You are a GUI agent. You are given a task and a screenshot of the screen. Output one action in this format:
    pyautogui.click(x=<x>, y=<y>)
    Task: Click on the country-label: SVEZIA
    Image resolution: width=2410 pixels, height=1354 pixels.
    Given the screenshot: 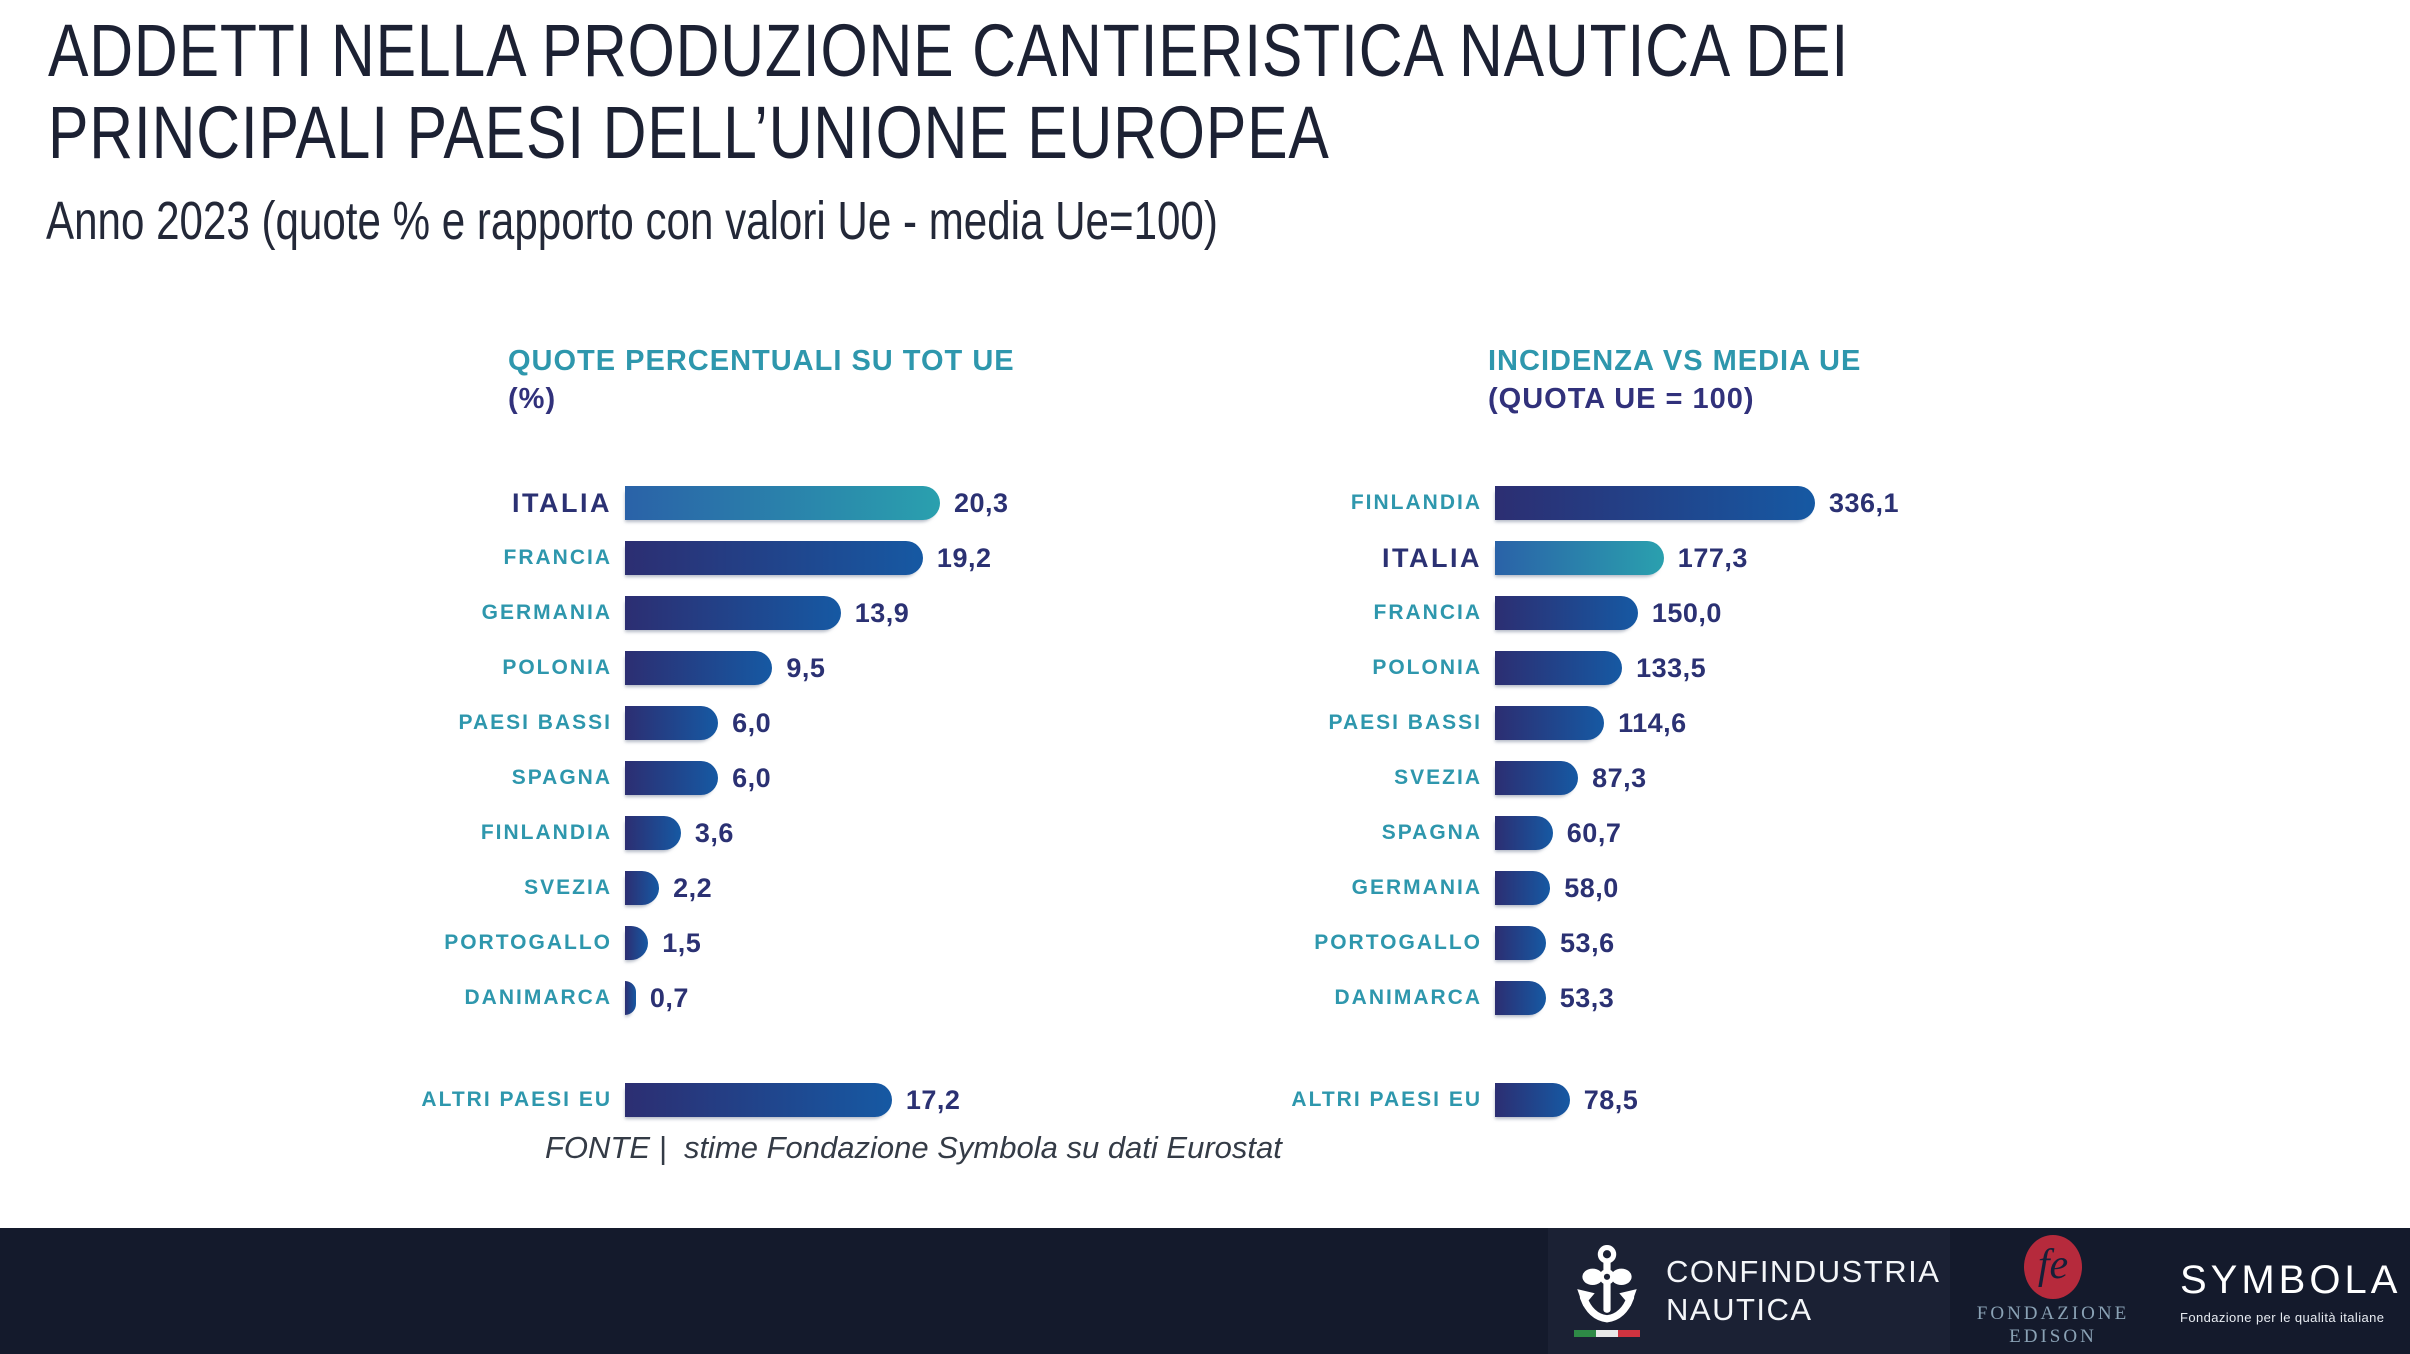 What is the action you would take?
    pyautogui.click(x=568, y=887)
    